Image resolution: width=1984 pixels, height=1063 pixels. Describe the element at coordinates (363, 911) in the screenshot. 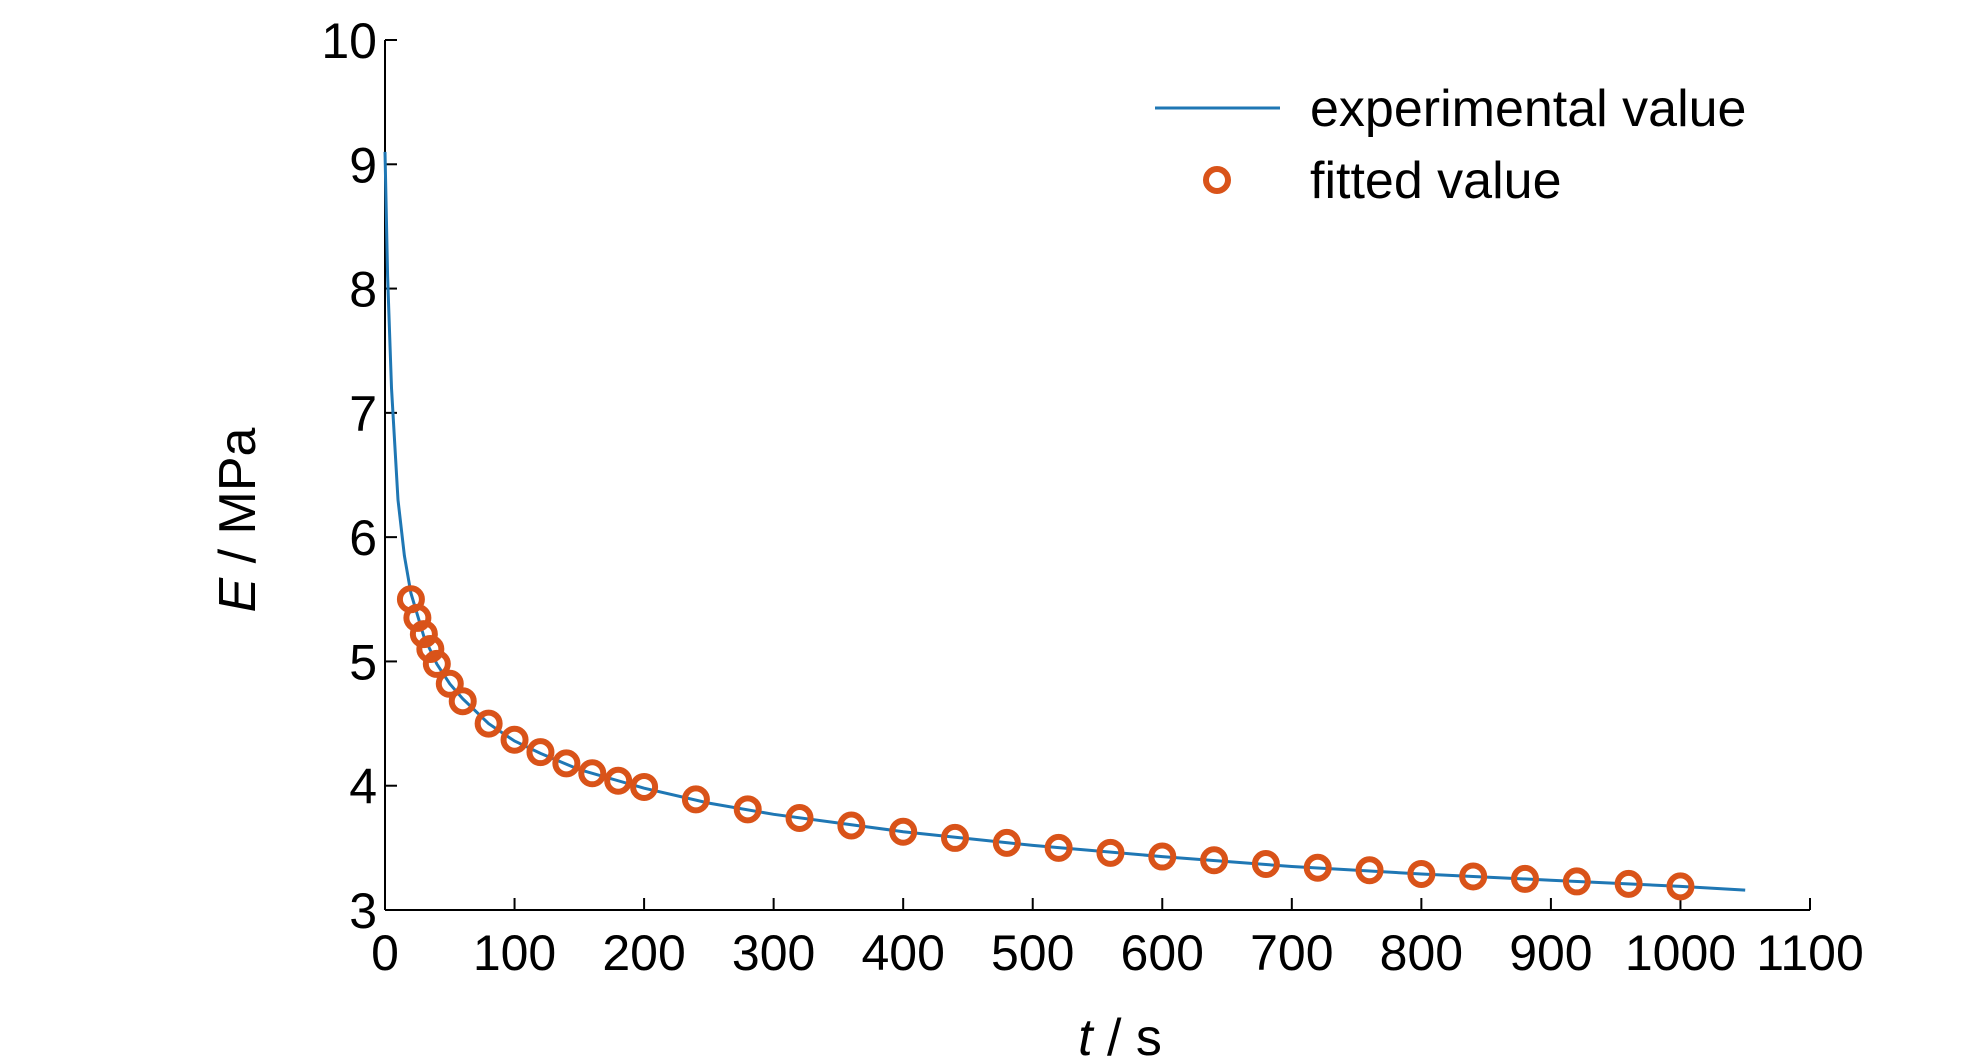

I see `y-tick-label: 3` at that location.